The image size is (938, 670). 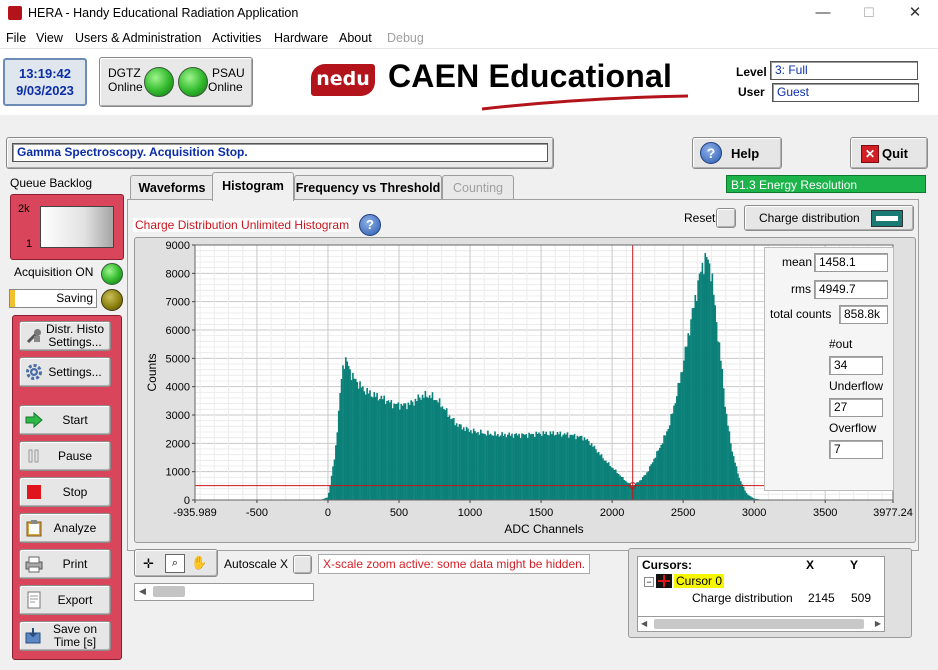 What do you see at coordinates (711, 153) in the screenshot?
I see `help-icon: ?` at bounding box center [711, 153].